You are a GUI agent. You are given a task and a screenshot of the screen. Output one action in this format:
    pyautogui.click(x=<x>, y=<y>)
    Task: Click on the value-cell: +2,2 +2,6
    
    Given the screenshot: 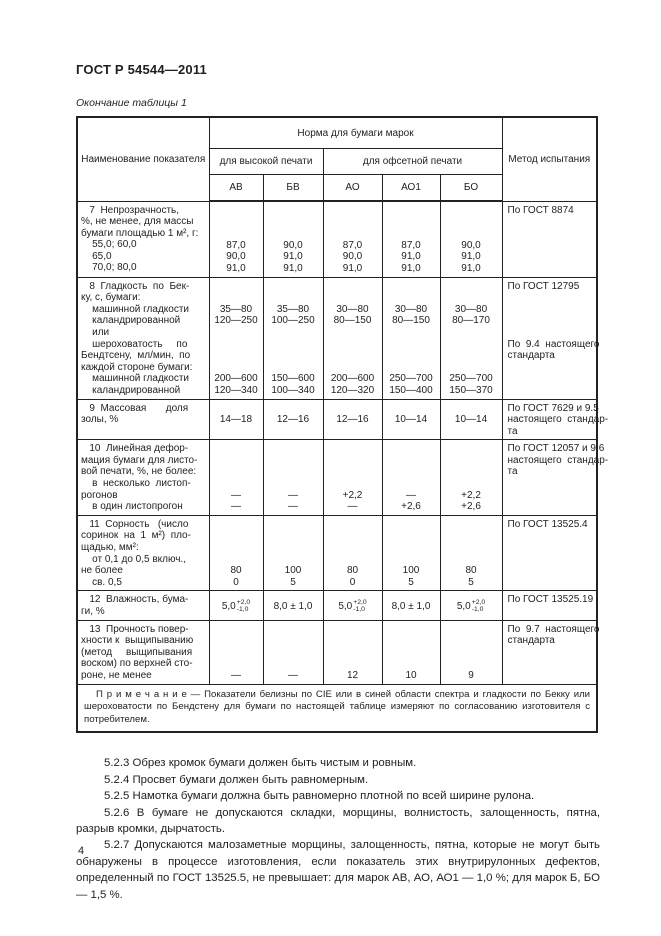 What is the action you would take?
    pyautogui.click(x=471, y=477)
    